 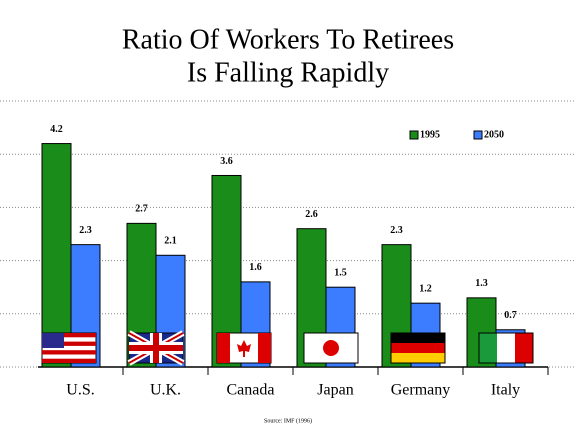 What do you see at coordinates (288, 420) in the screenshot?
I see `source-note: Source: IMF (1996)` at bounding box center [288, 420].